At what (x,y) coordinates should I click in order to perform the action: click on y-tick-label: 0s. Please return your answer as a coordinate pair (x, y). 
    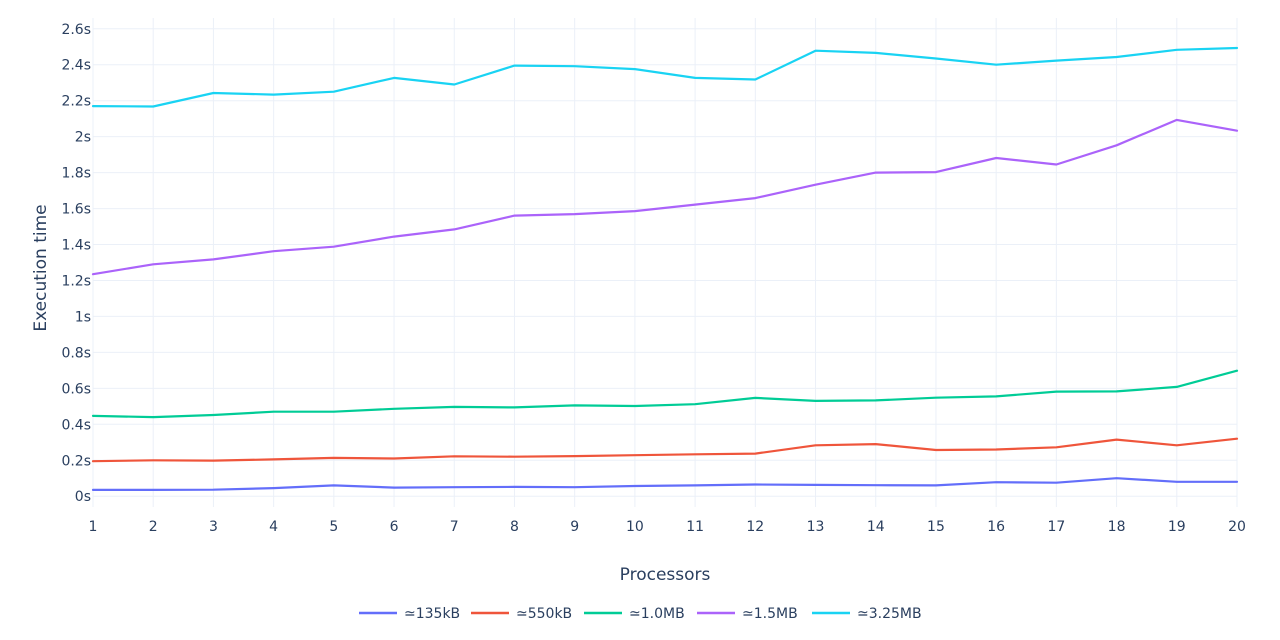
    Looking at the image, I should click on (83, 497).